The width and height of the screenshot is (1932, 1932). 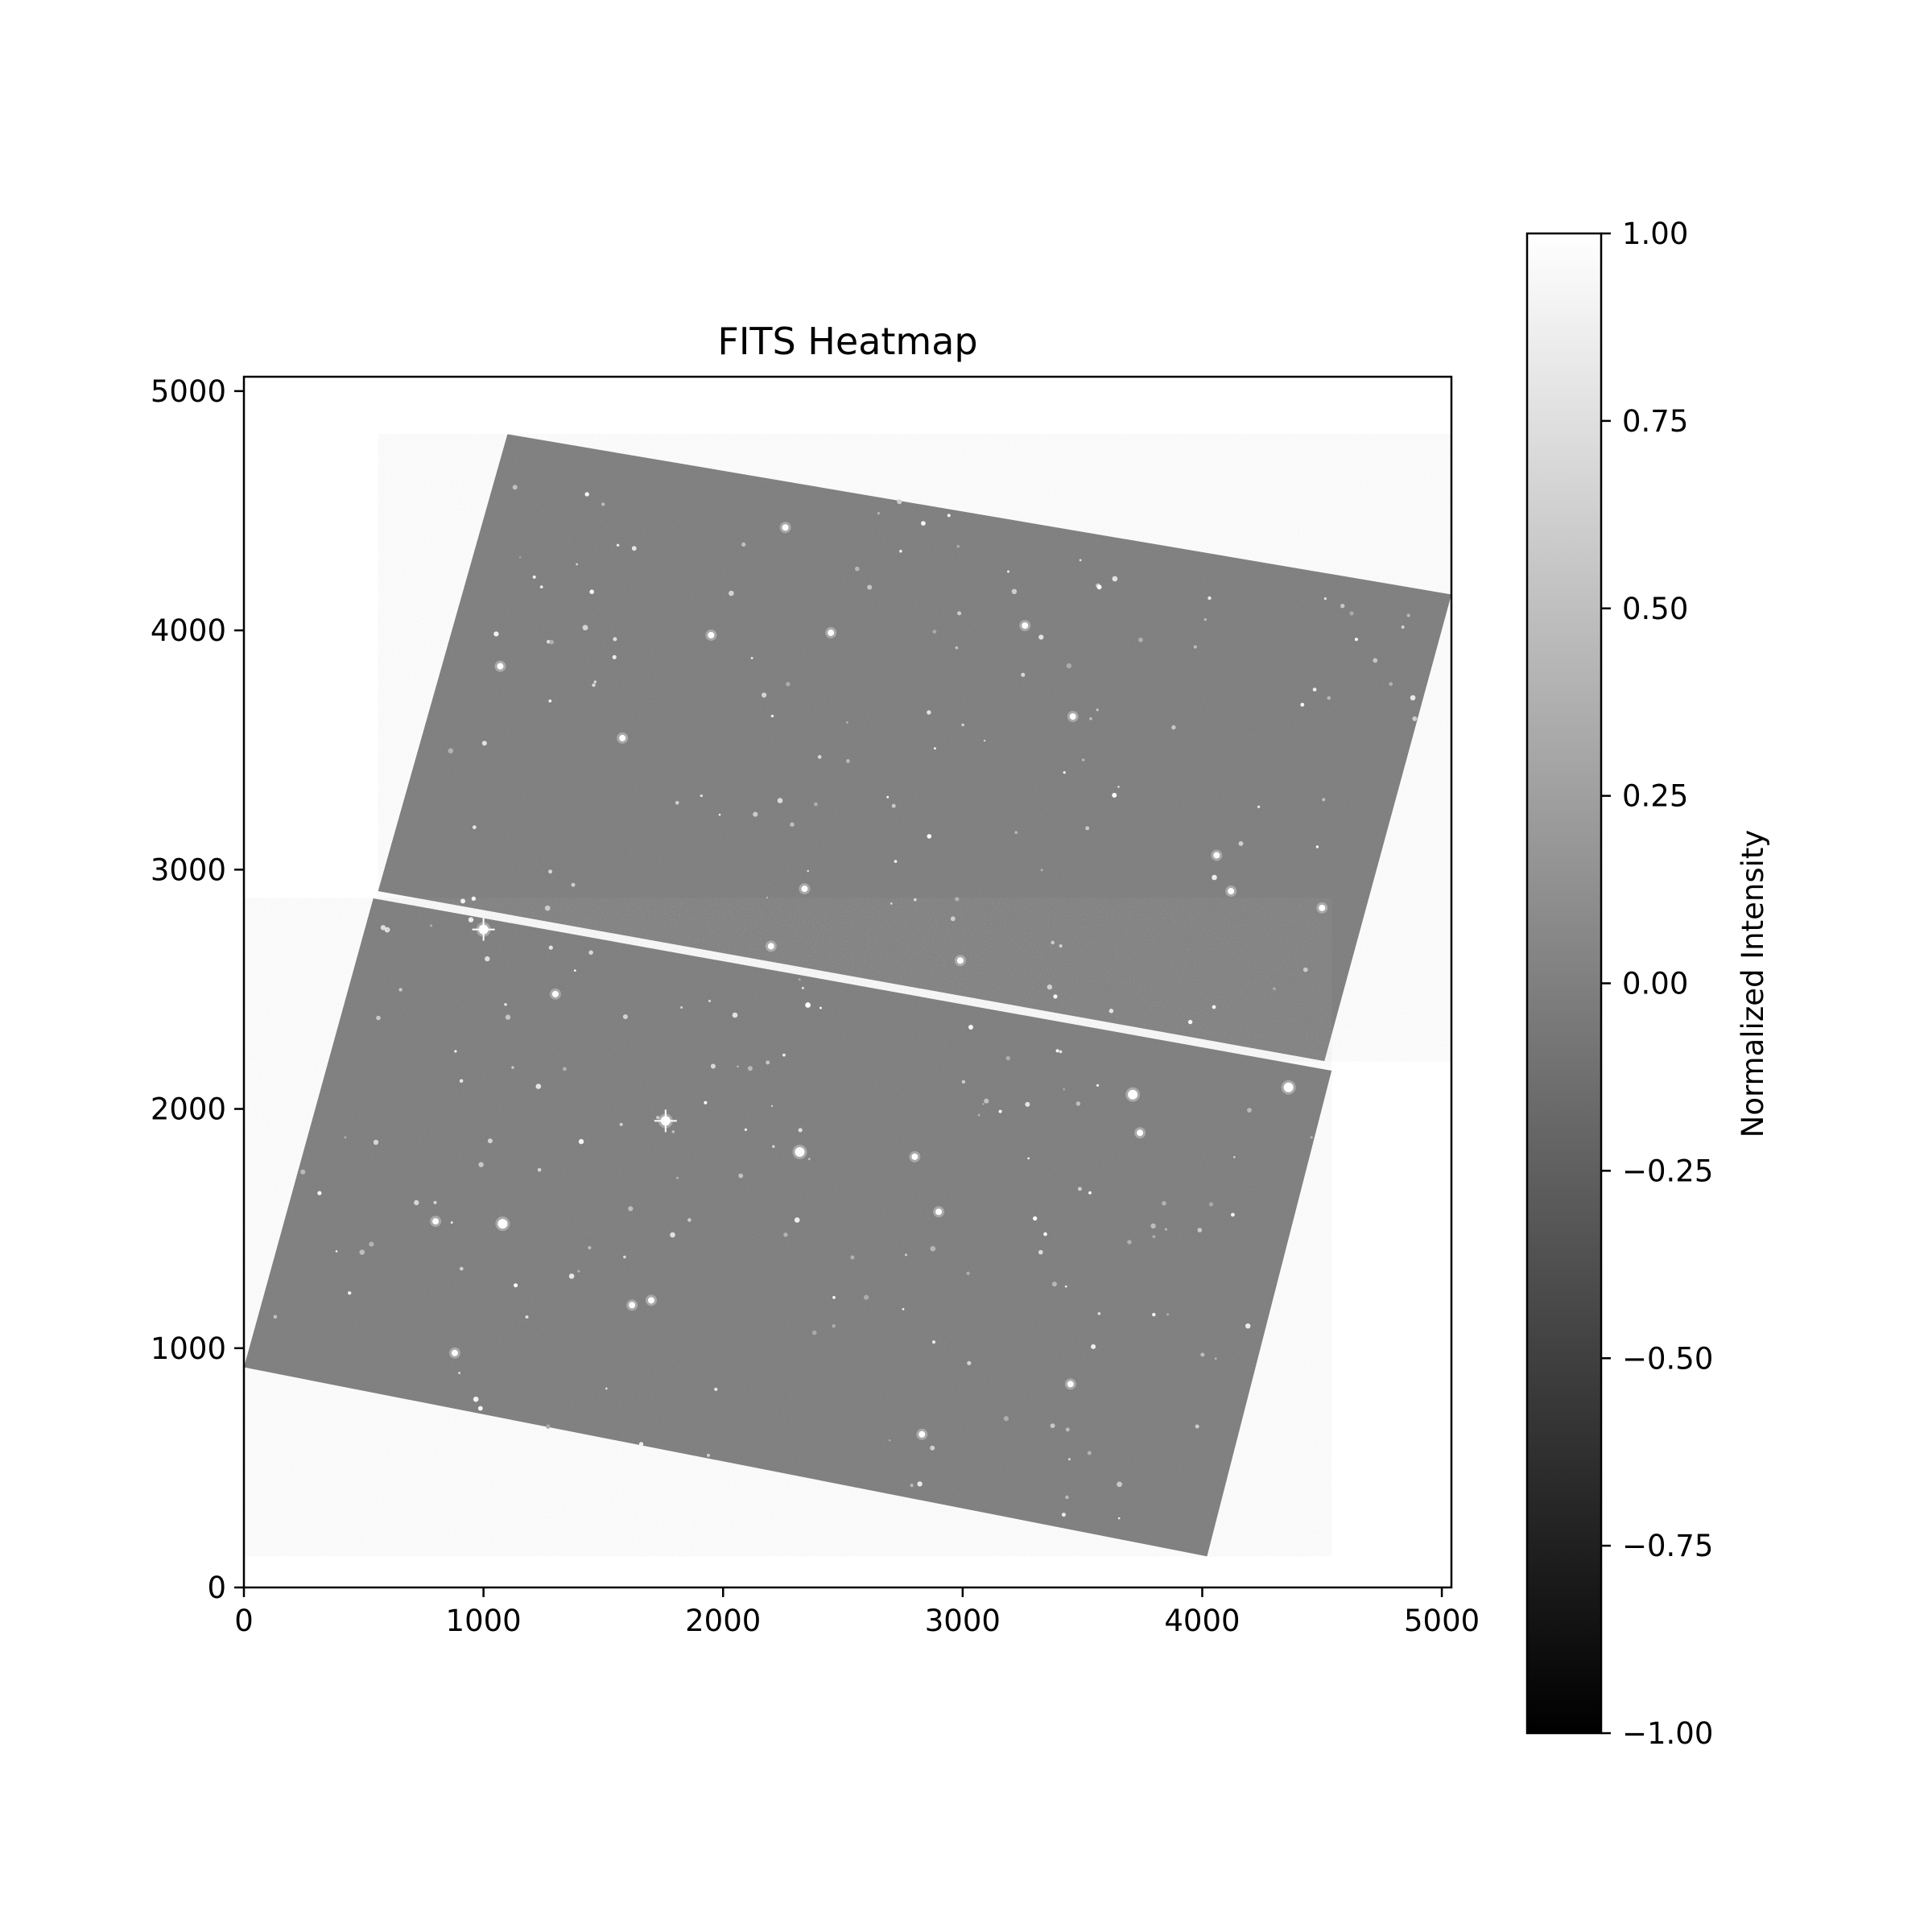 I want to click on x-tick-label: 1000, so click(x=484, y=1621).